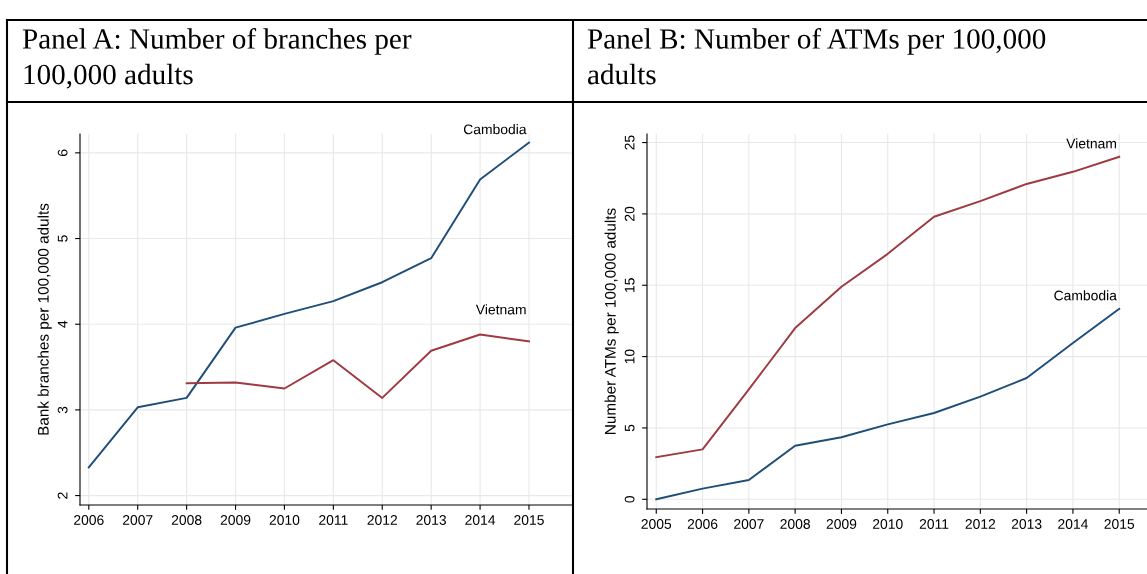 The width and height of the screenshot is (1147, 574). What do you see at coordinates (629, 213) in the screenshot?
I see `y-tick-label: 20` at bounding box center [629, 213].